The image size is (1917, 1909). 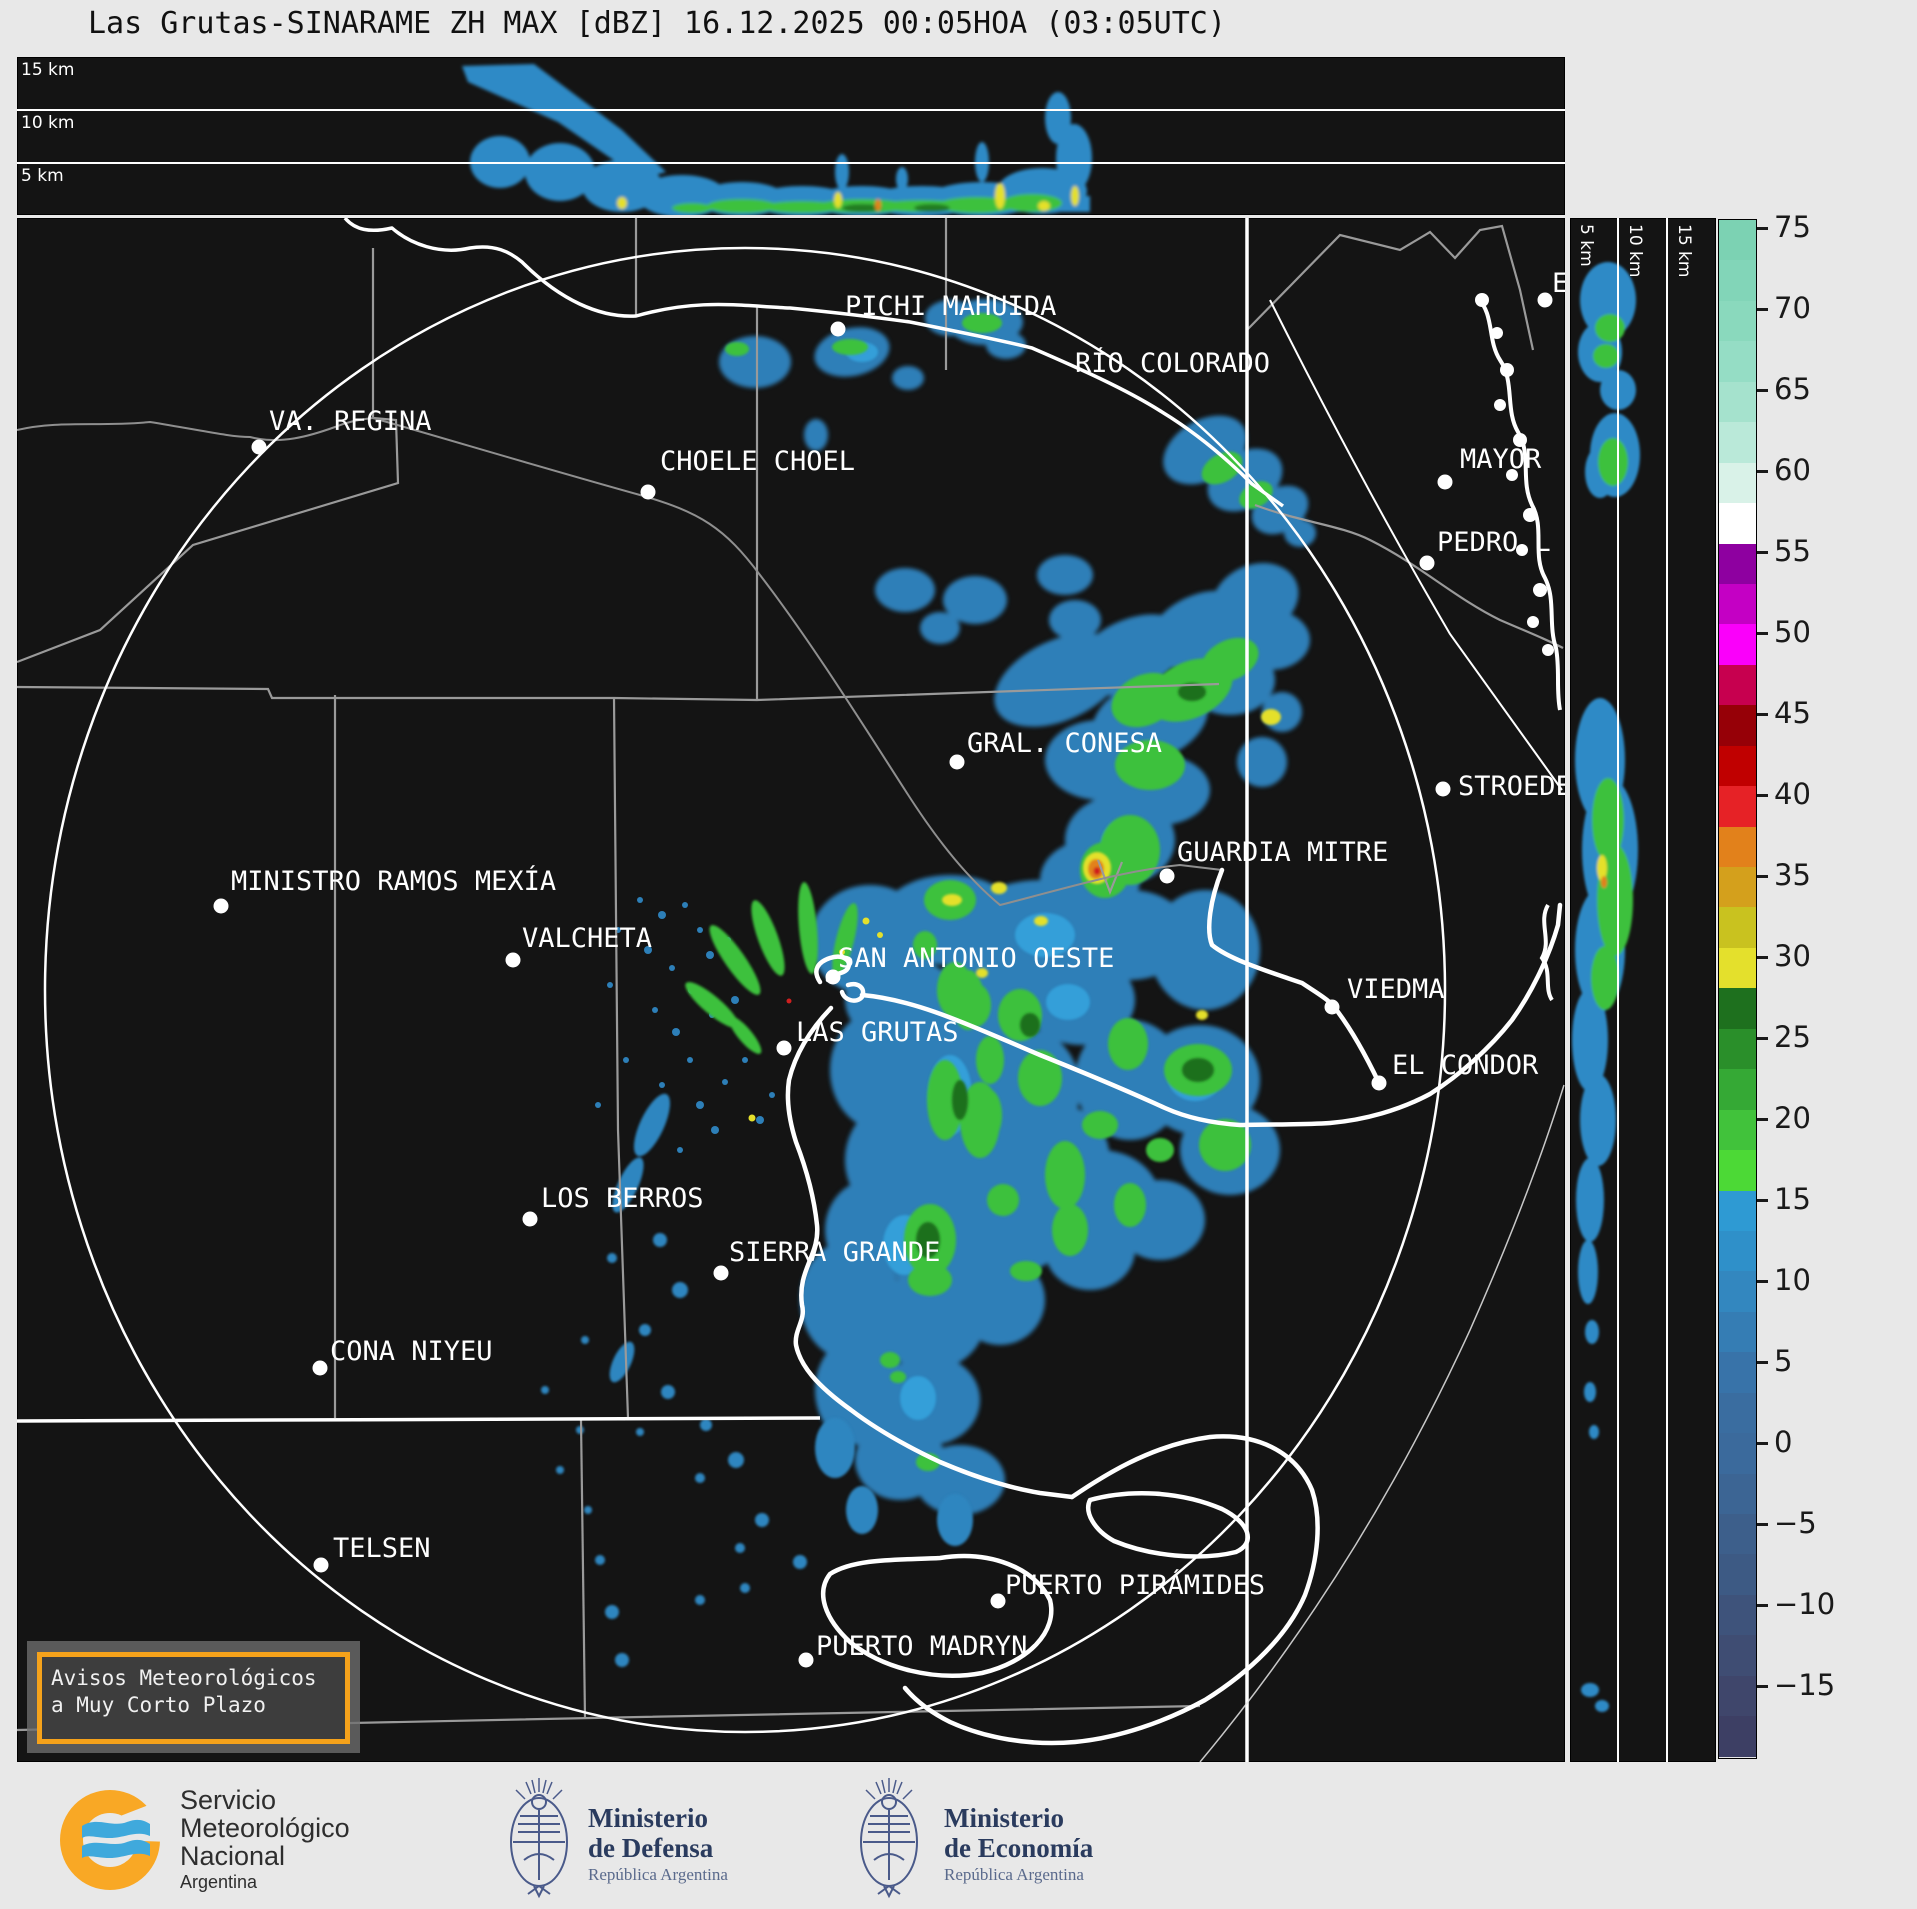 What do you see at coordinates (1792, 551) in the screenshot?
I see `colorbar-tick-label: 55` at bounding box center [1792, 551].